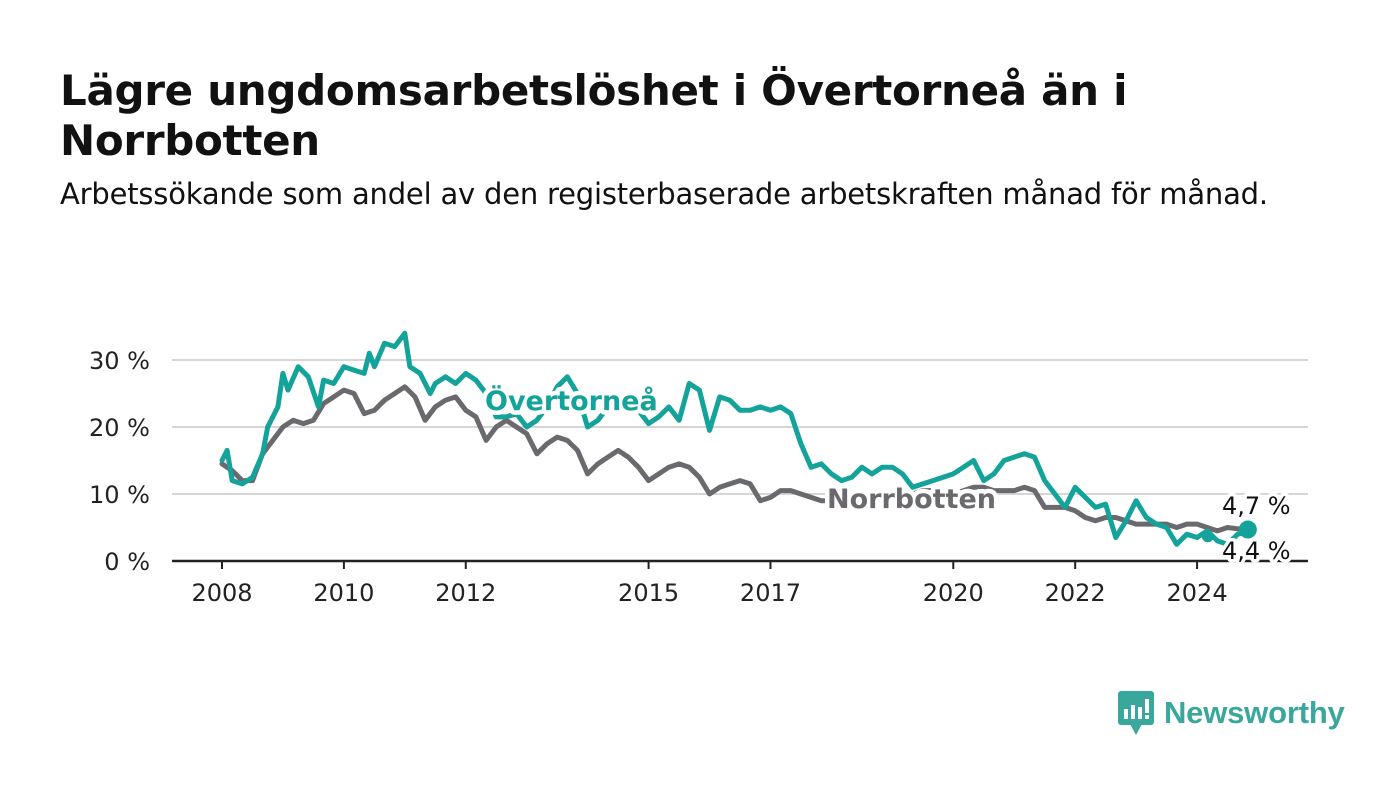  I want to click on end-label-overtornea: 4,4 %, so click(1256, 551).